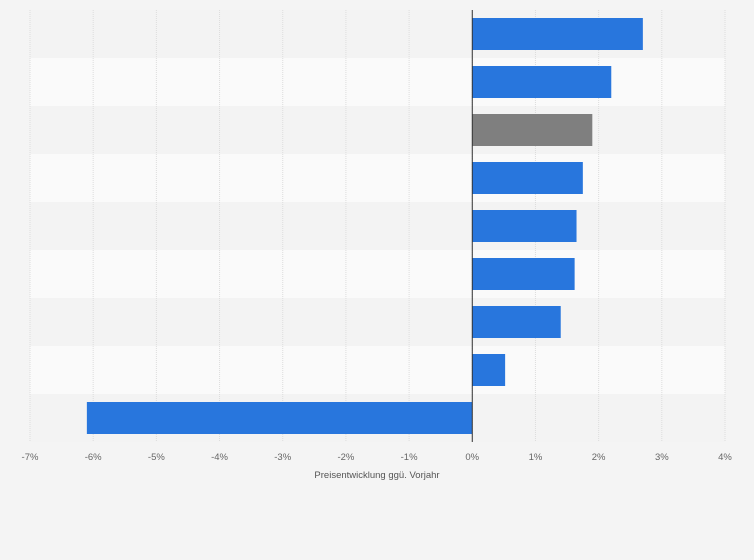  What do you see at coordinates (219, 457) in the screenshot?
I see `x-tick-label: -4%` at bounding box center [219, 457].